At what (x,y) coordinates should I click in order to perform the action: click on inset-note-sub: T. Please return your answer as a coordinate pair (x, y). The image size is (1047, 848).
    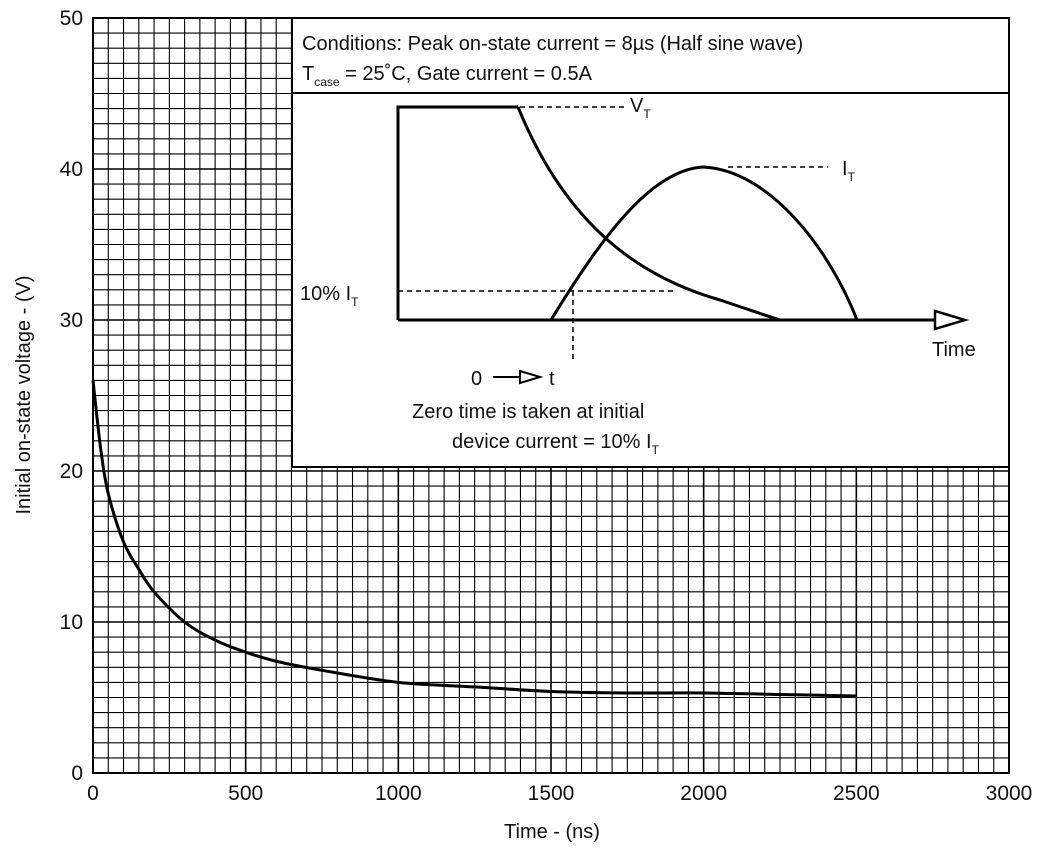
    Looking at the image, I should click on (656, 450).